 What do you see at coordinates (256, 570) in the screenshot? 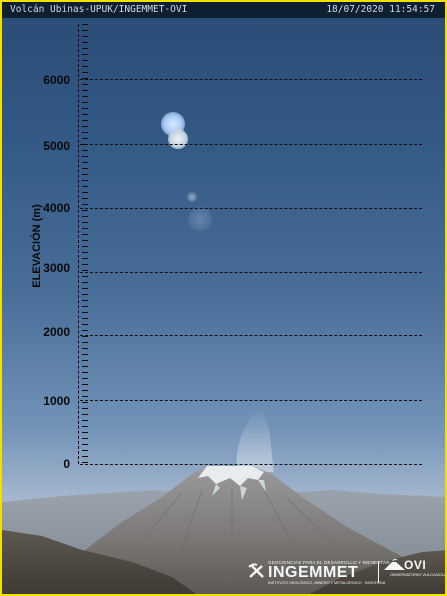
I see `pickaxe-hammer-icon` at bounding box center [256, 570].